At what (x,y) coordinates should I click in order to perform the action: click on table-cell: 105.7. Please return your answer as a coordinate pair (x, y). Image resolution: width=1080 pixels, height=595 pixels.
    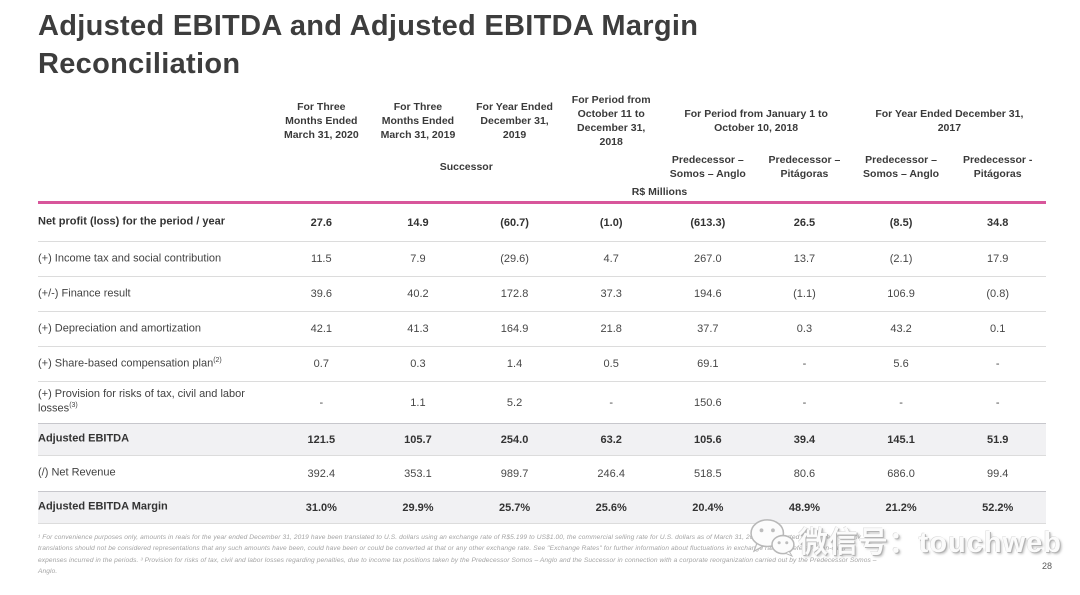
    Looking at the image, I should click on (418, 439).